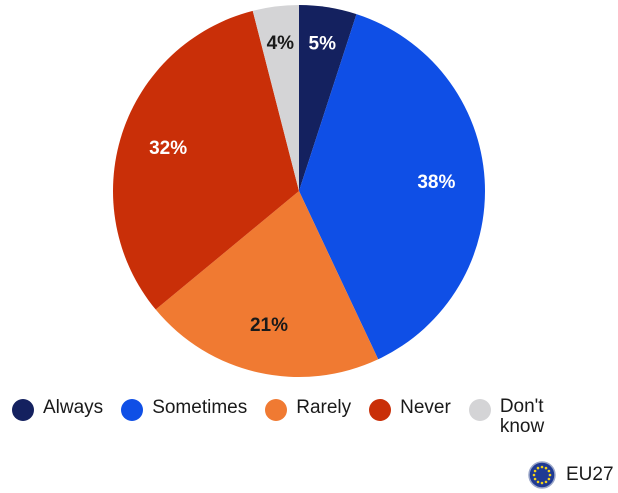 This screenshot has height=493, width=618. I want to click on legend-item-sometimes: Sometimes, so click(184, 409).